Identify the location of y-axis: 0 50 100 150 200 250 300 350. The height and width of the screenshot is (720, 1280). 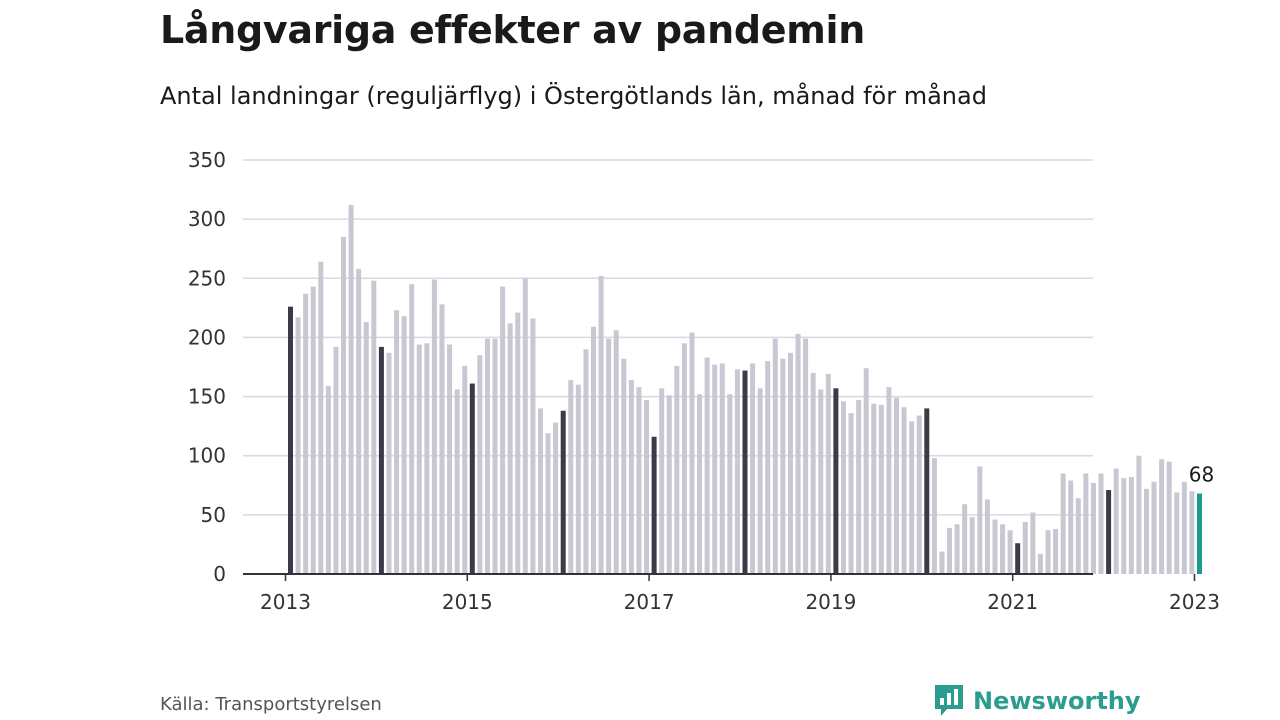
(207, 367).